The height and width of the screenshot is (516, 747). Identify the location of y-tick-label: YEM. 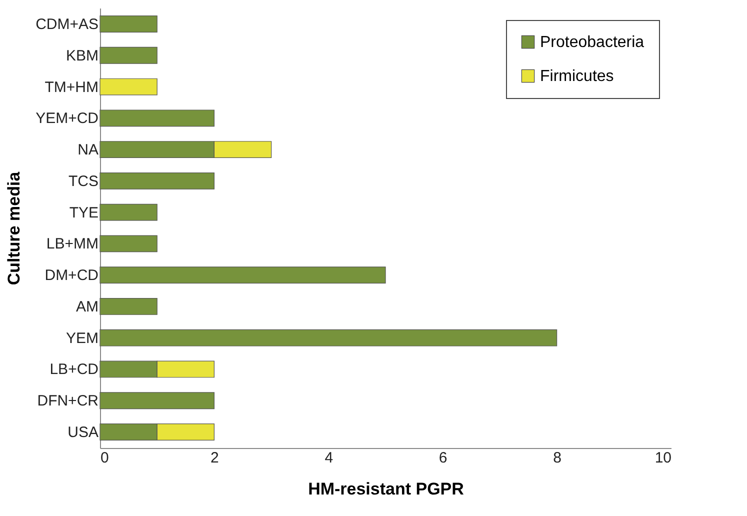
(82, 338).